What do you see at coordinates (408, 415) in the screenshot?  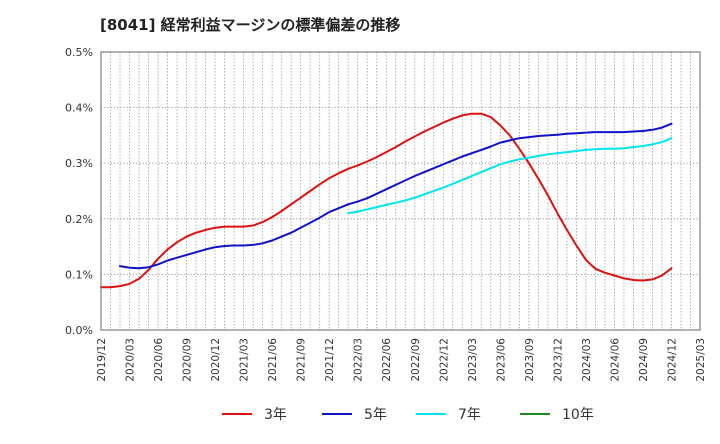 I see `legend: 3年 5年 7年 10年` at bounding box center [408, 415].